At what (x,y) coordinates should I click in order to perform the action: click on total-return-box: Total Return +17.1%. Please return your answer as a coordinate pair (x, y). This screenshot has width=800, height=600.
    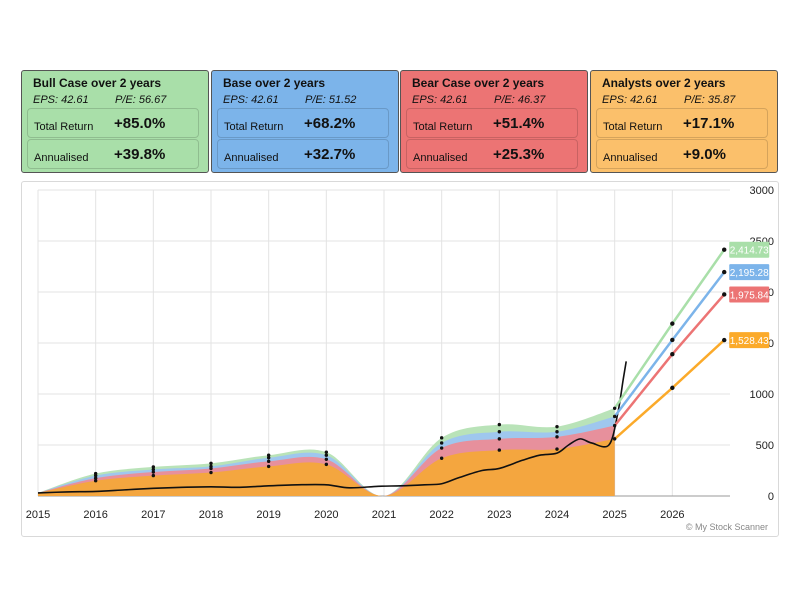
    Looking at the image, I should click on (682, 123).